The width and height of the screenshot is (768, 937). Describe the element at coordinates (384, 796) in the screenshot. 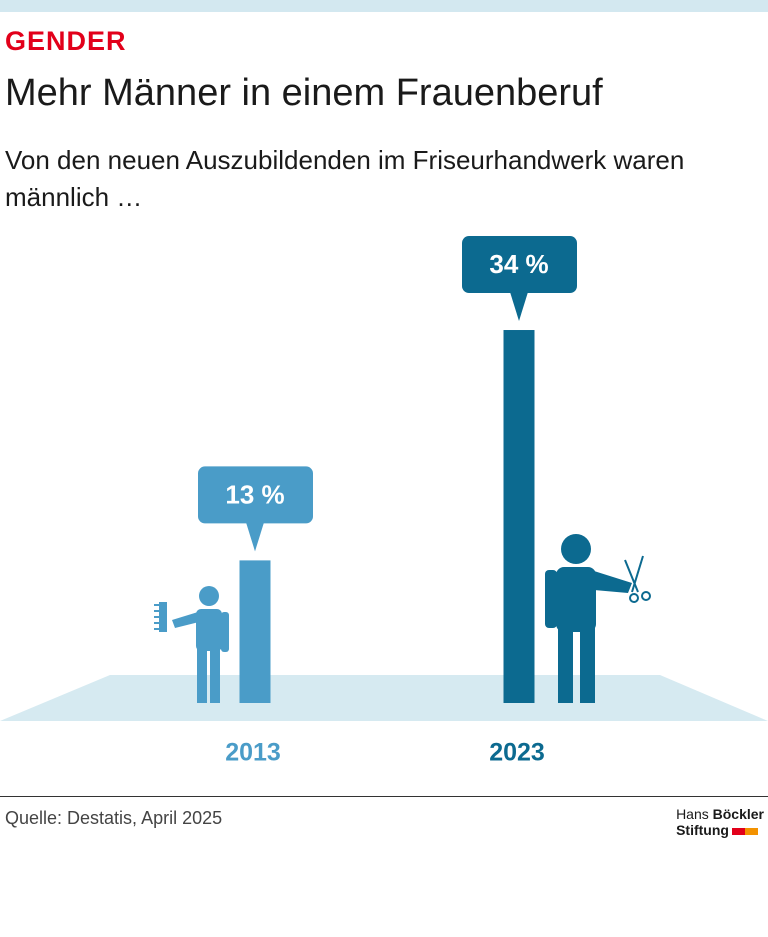

I see `rule` at that location.